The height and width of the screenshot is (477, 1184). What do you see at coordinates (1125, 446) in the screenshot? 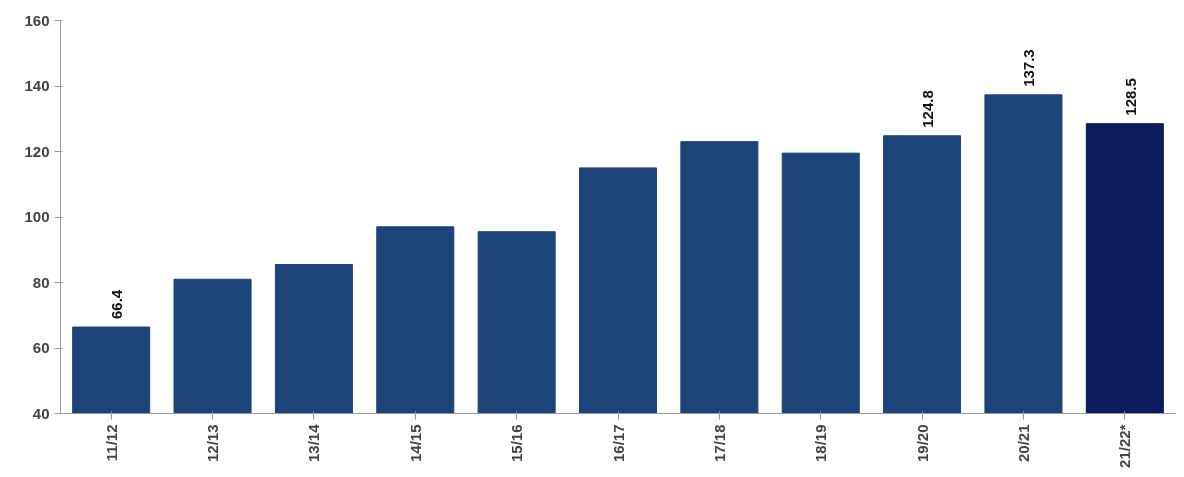
I see `x-tick-label: 21/22*` at bounding box center [1125, 446].